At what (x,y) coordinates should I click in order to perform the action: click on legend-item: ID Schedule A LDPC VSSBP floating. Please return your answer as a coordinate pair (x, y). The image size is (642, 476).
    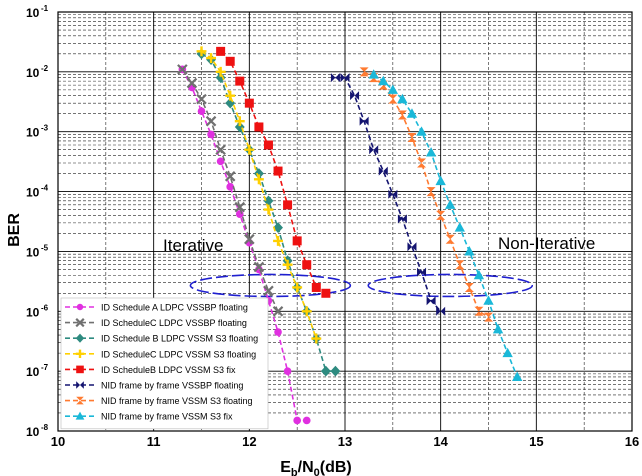
    Looking at the image, I should click on (156, 308).